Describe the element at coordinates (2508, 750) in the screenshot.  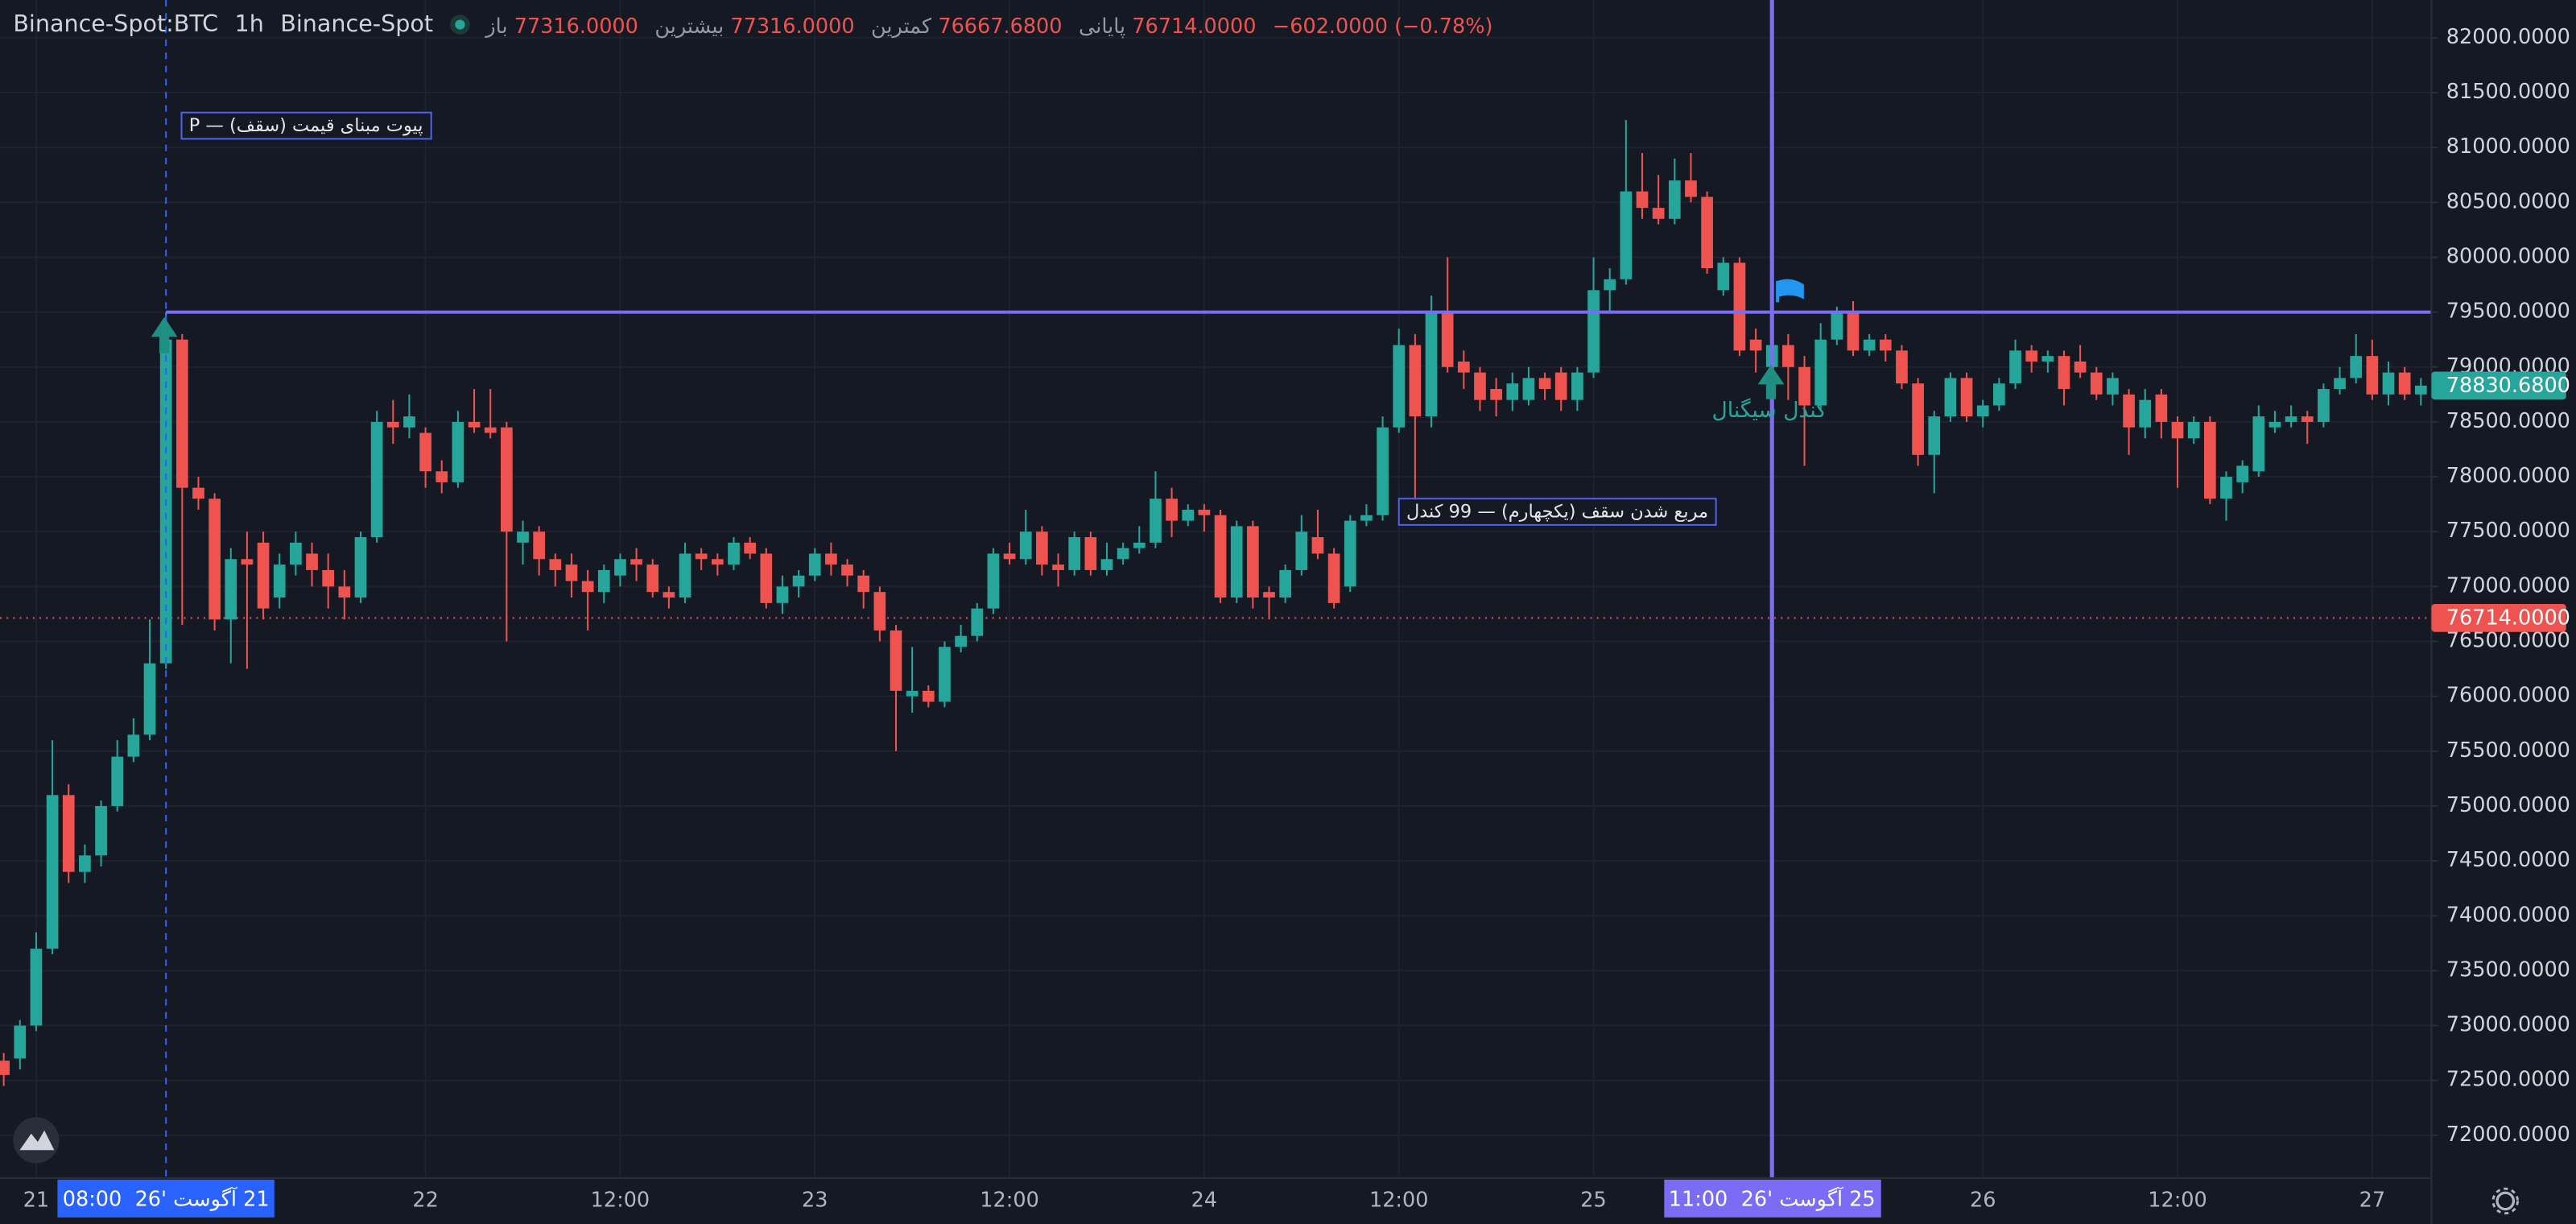
I see `y-tick-label: 75500.0000` at that location.